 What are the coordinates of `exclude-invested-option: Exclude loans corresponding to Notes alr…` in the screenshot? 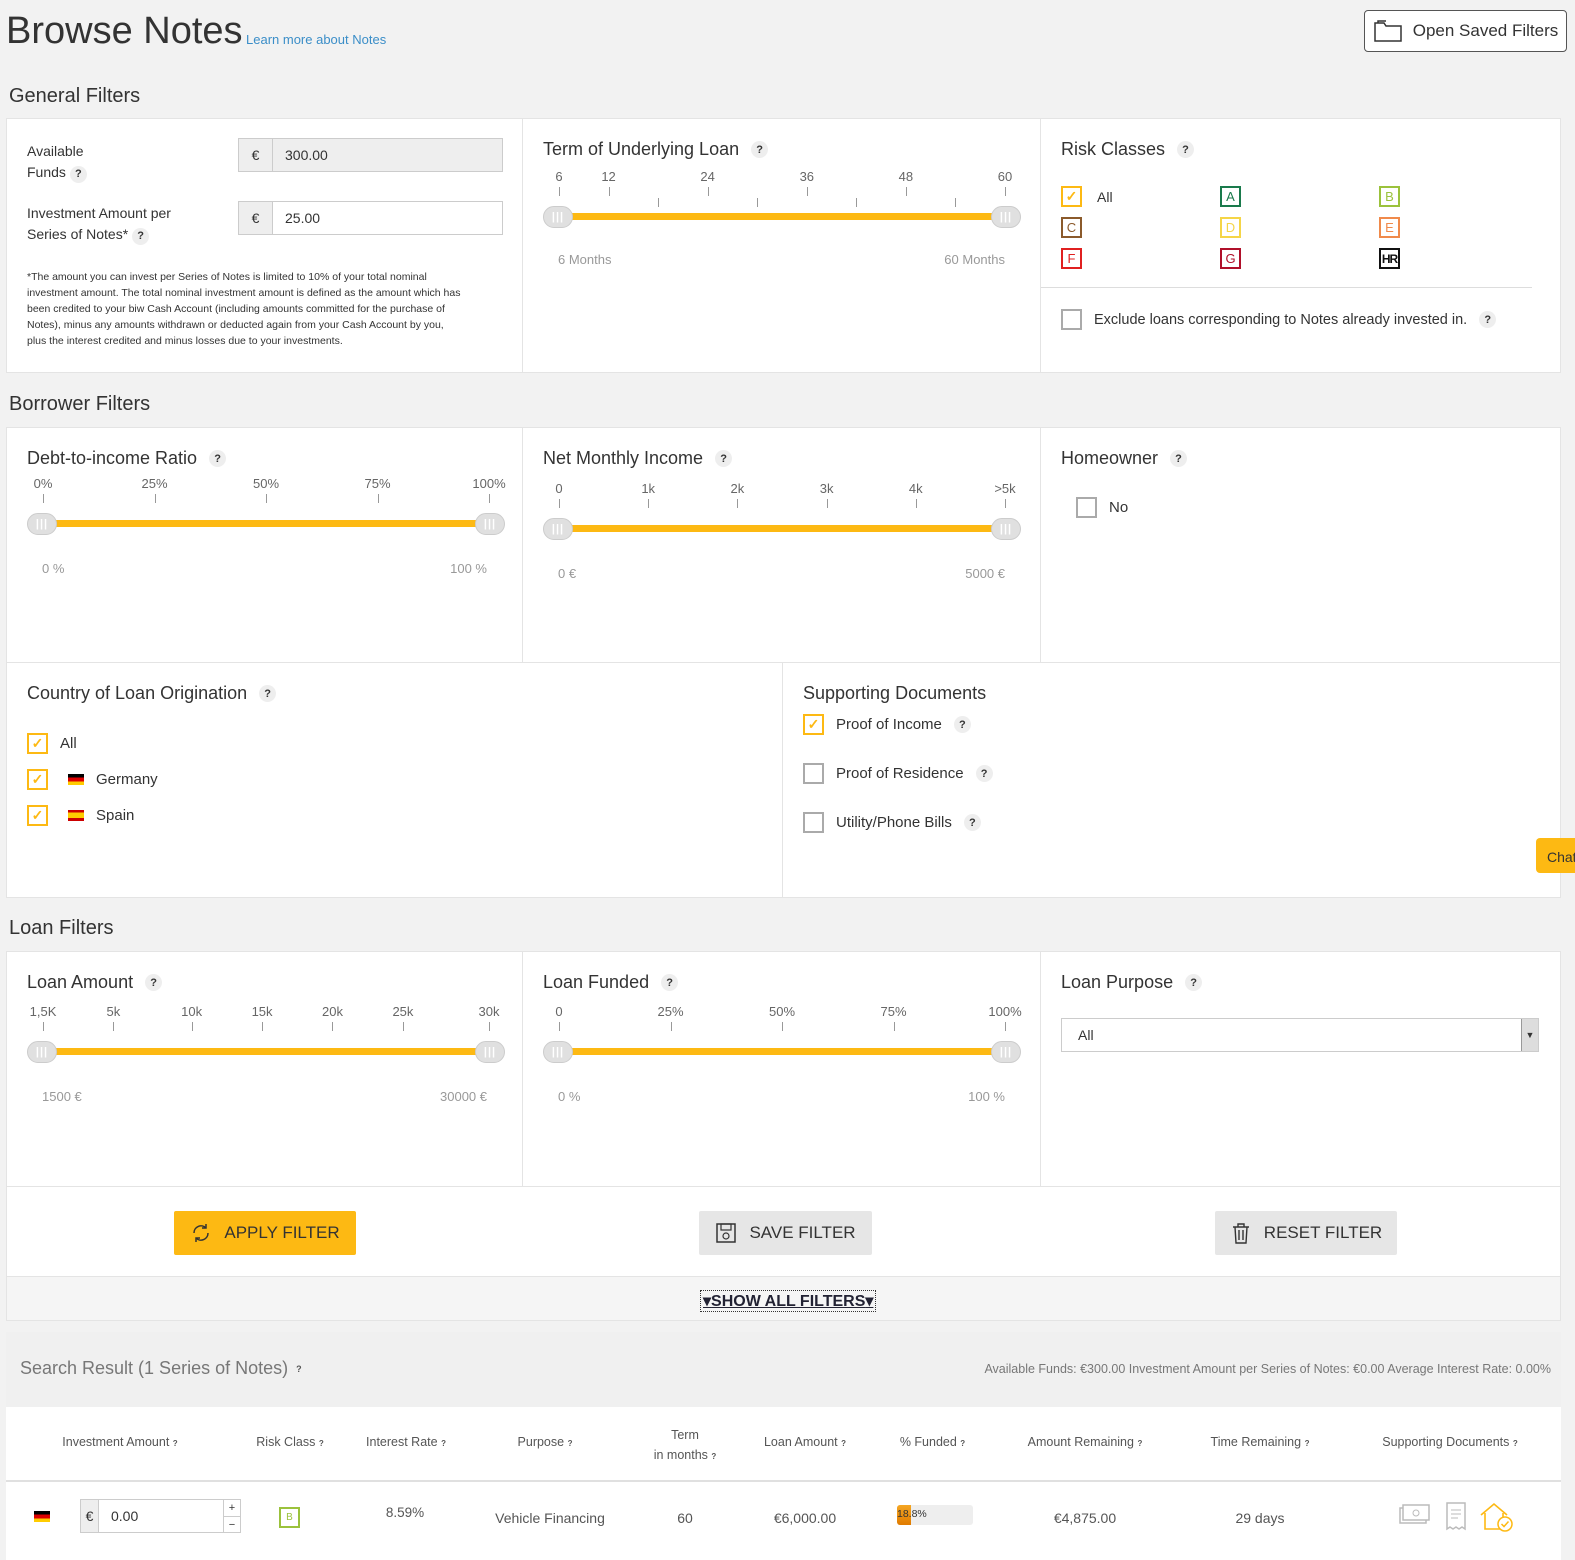 It's located at (1279, 319).